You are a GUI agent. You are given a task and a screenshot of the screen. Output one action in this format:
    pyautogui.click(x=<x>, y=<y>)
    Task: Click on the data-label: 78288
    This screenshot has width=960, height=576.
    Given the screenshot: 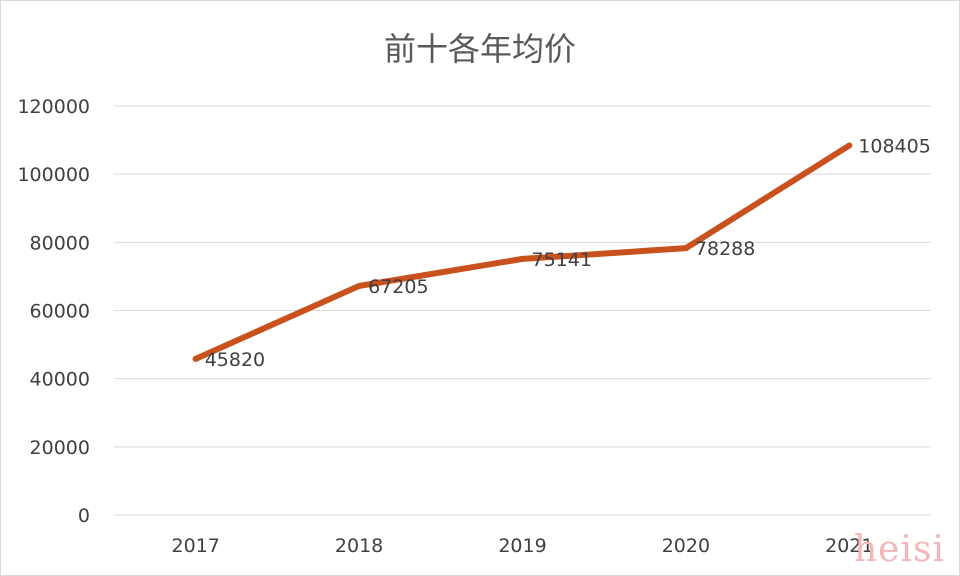 What is the action you would take?
    pyautogui.click(x=725, y=249)
    